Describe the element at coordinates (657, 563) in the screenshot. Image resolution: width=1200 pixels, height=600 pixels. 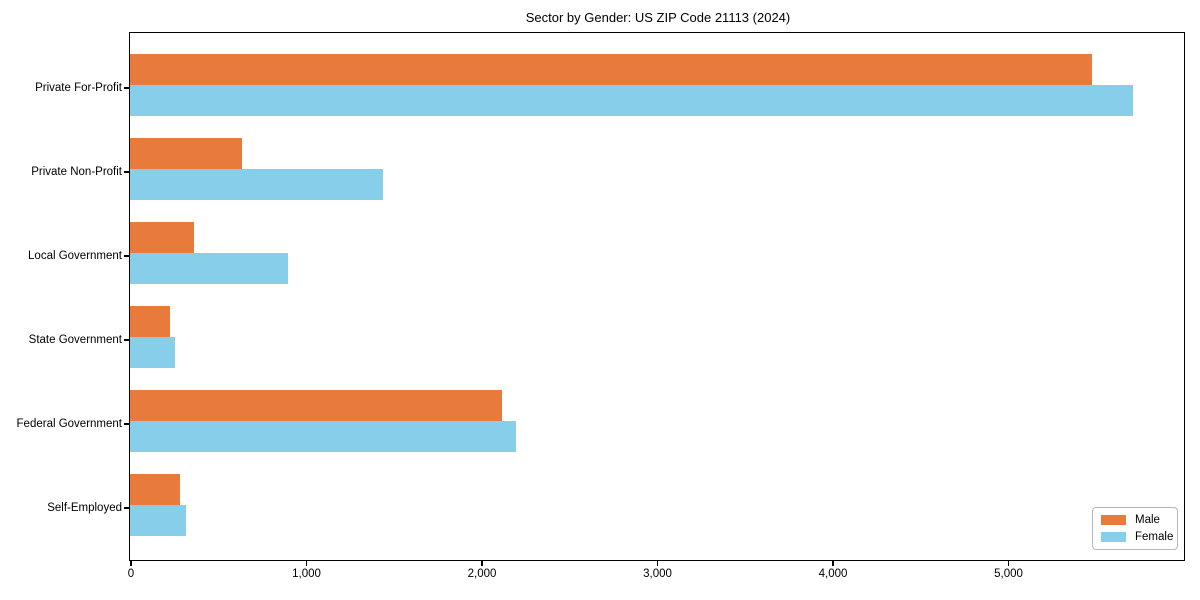
I see `x-tick-mark-3,000` at that location.